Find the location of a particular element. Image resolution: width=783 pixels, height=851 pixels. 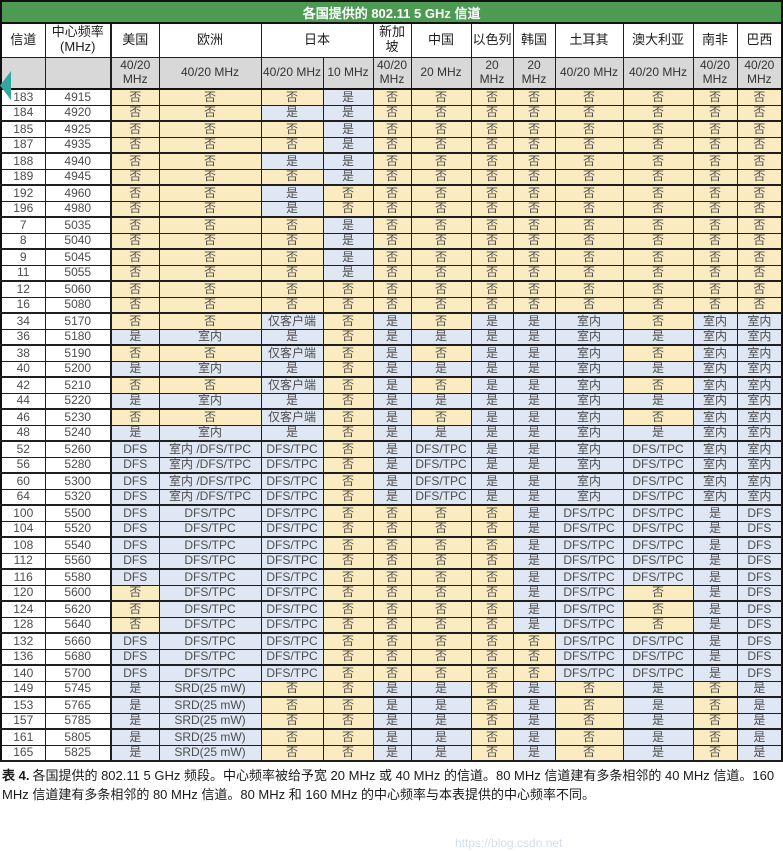

frequency-cell: 5220 is located at coordinates (78, 401).